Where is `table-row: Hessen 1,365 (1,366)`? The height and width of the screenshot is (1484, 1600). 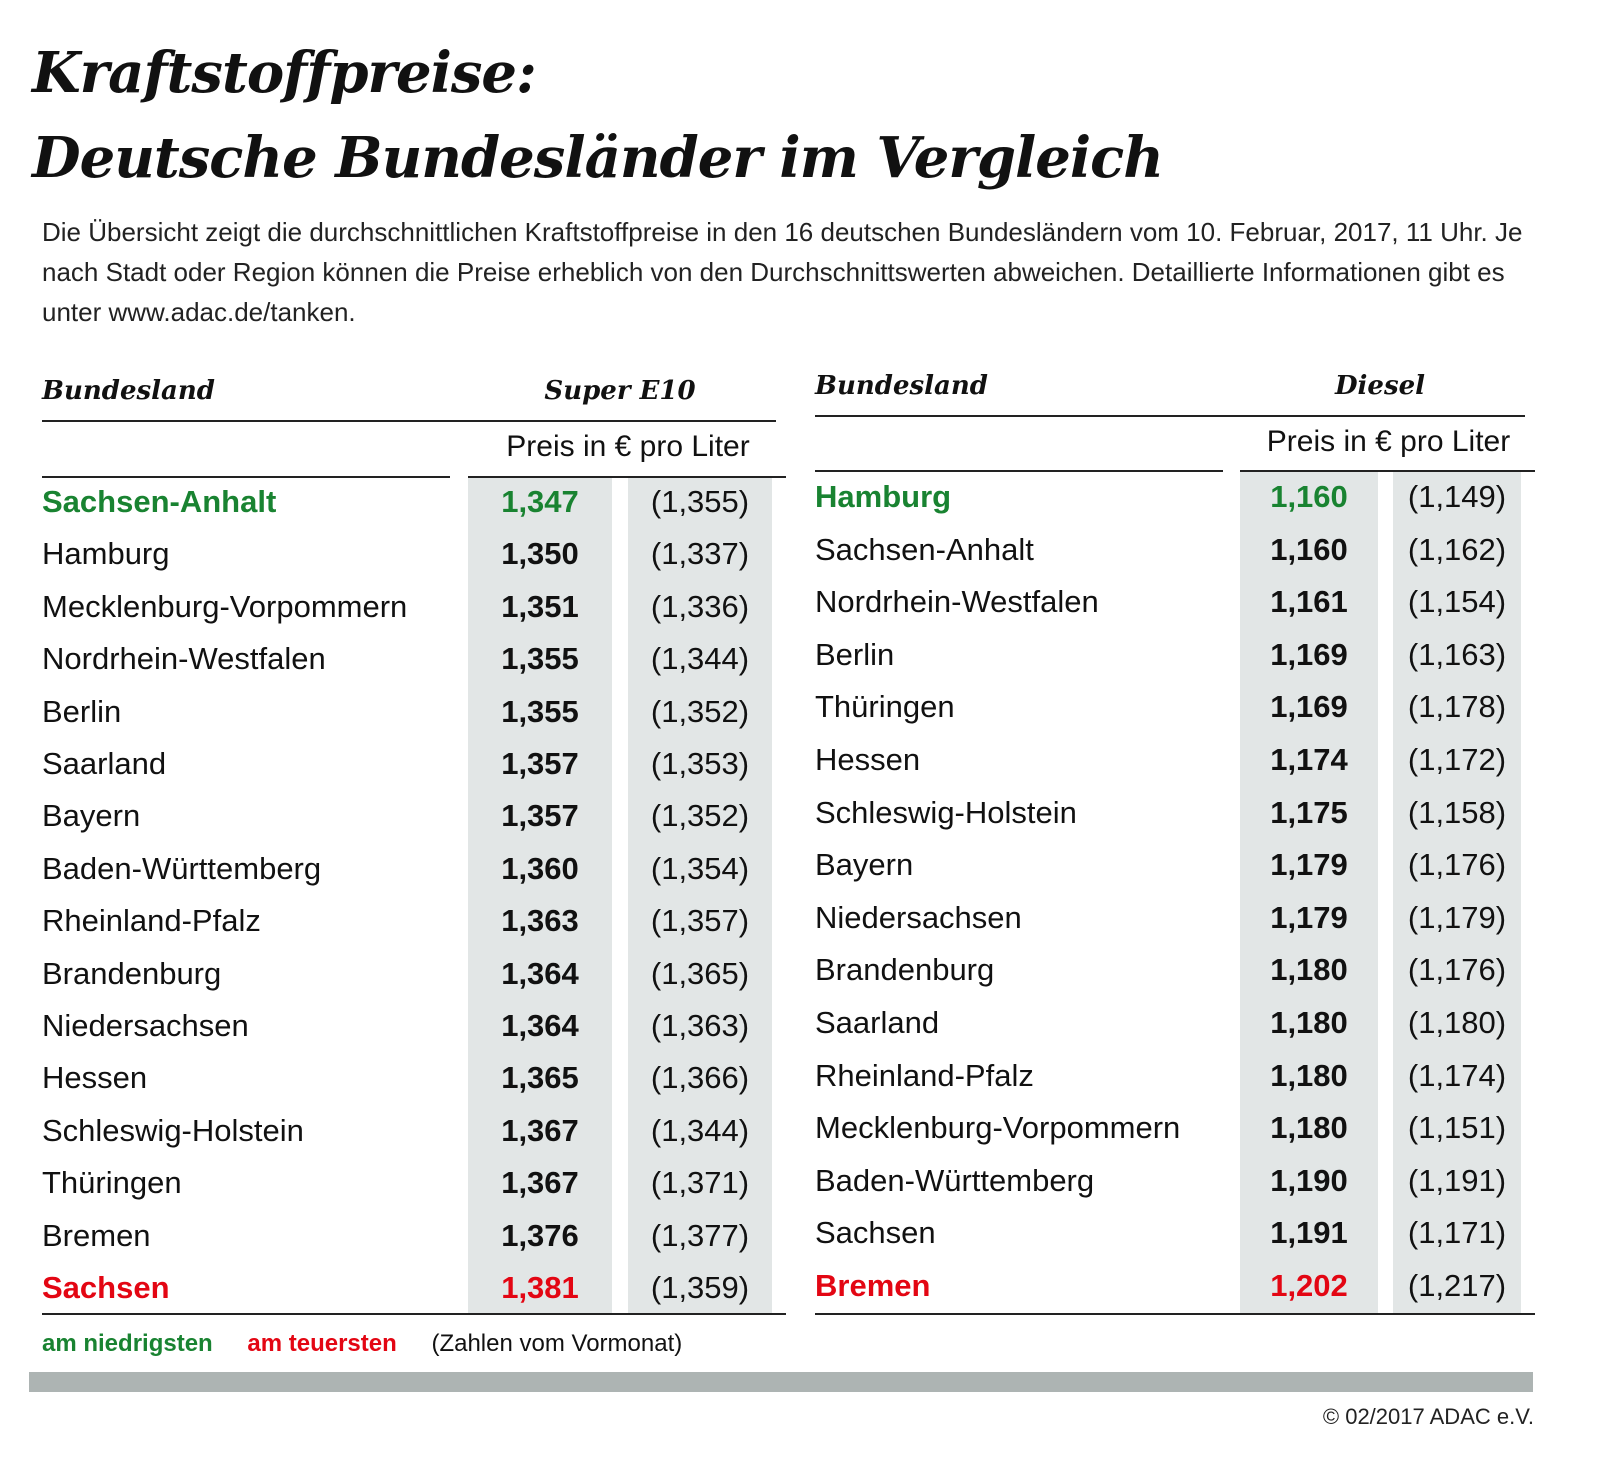
table-row: Hessen 1,365 (1,366) is located at coordinates (414, 1086).